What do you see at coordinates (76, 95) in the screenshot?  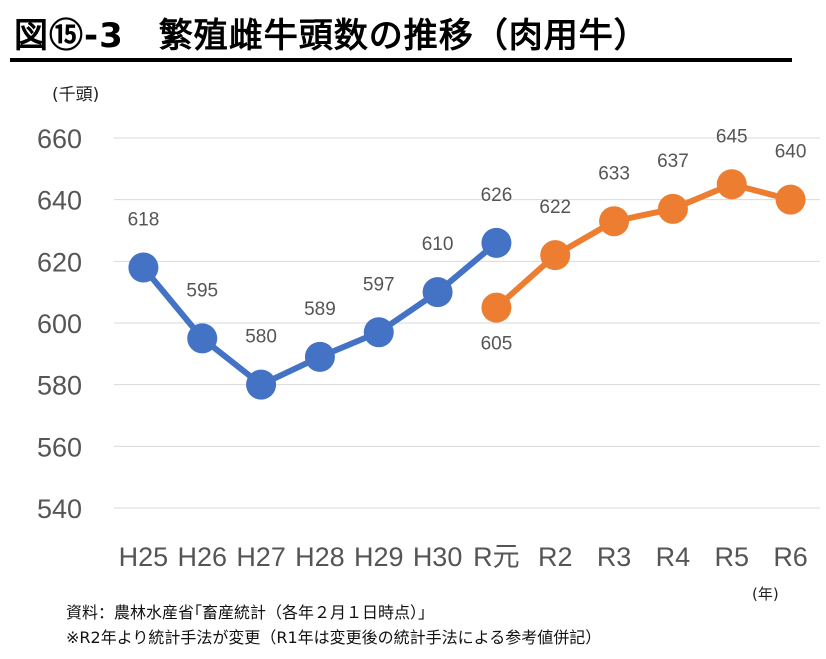 I see `y-unit-label: (千頭)` at bounding box center [76, 95].